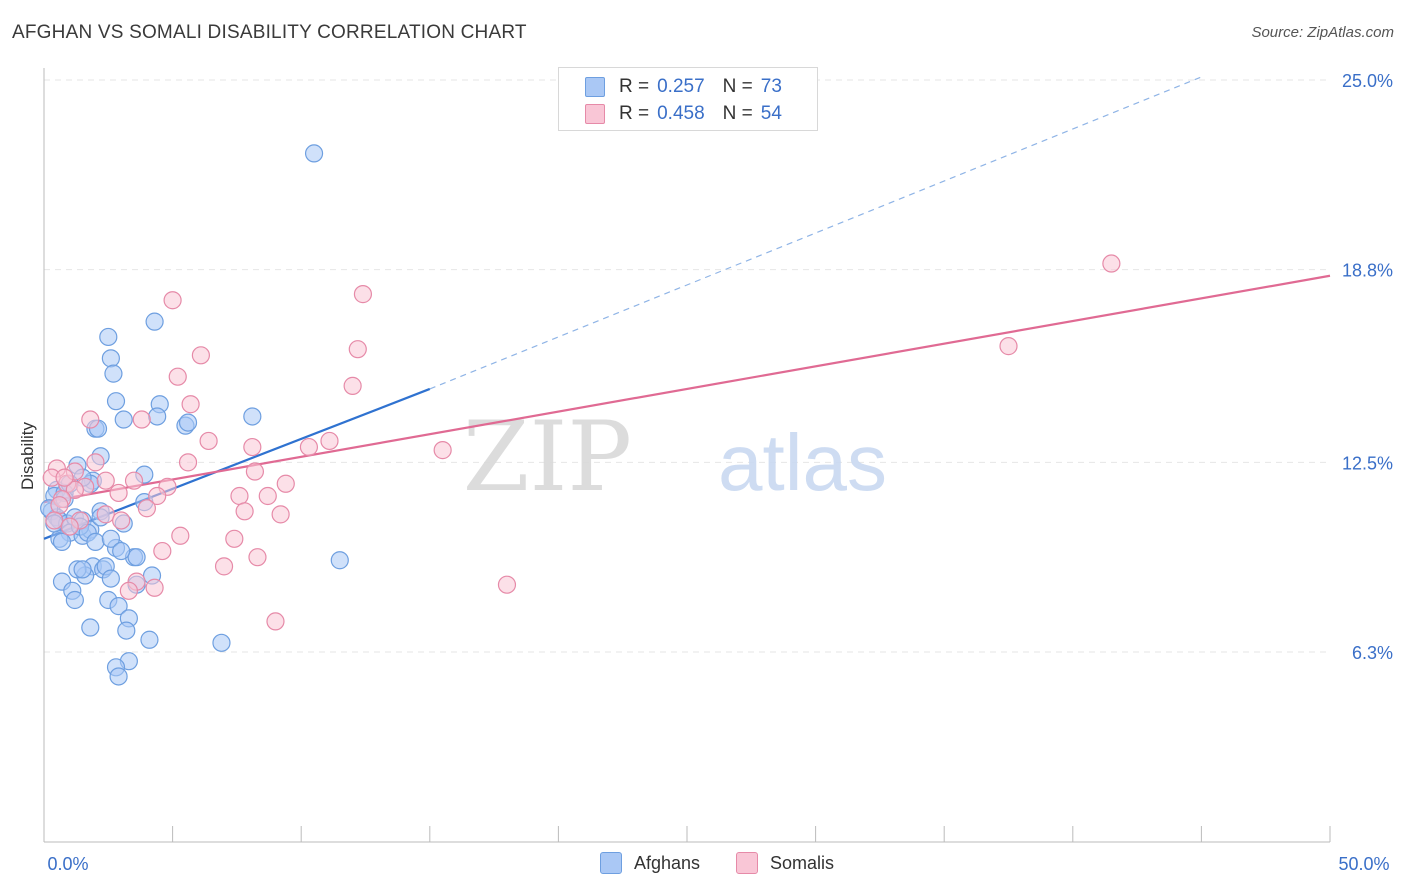 This screenshot has width=1406, height=892. I want to click on legend-row-afghans: R = 0.257 N = 73, so click(683, 87).